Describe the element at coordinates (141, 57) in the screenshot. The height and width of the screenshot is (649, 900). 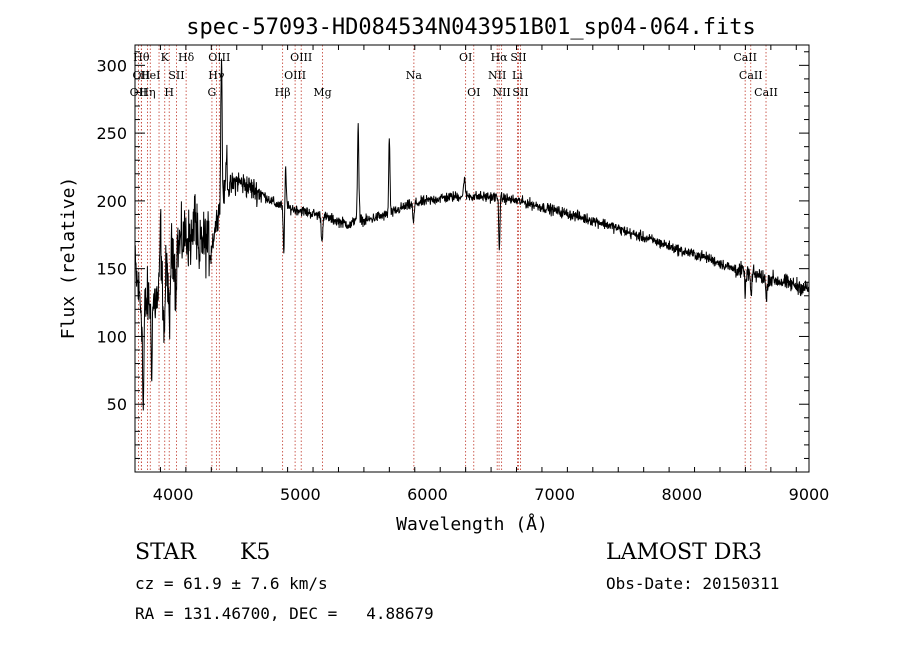
I see `line-label: Hθ` at that location.